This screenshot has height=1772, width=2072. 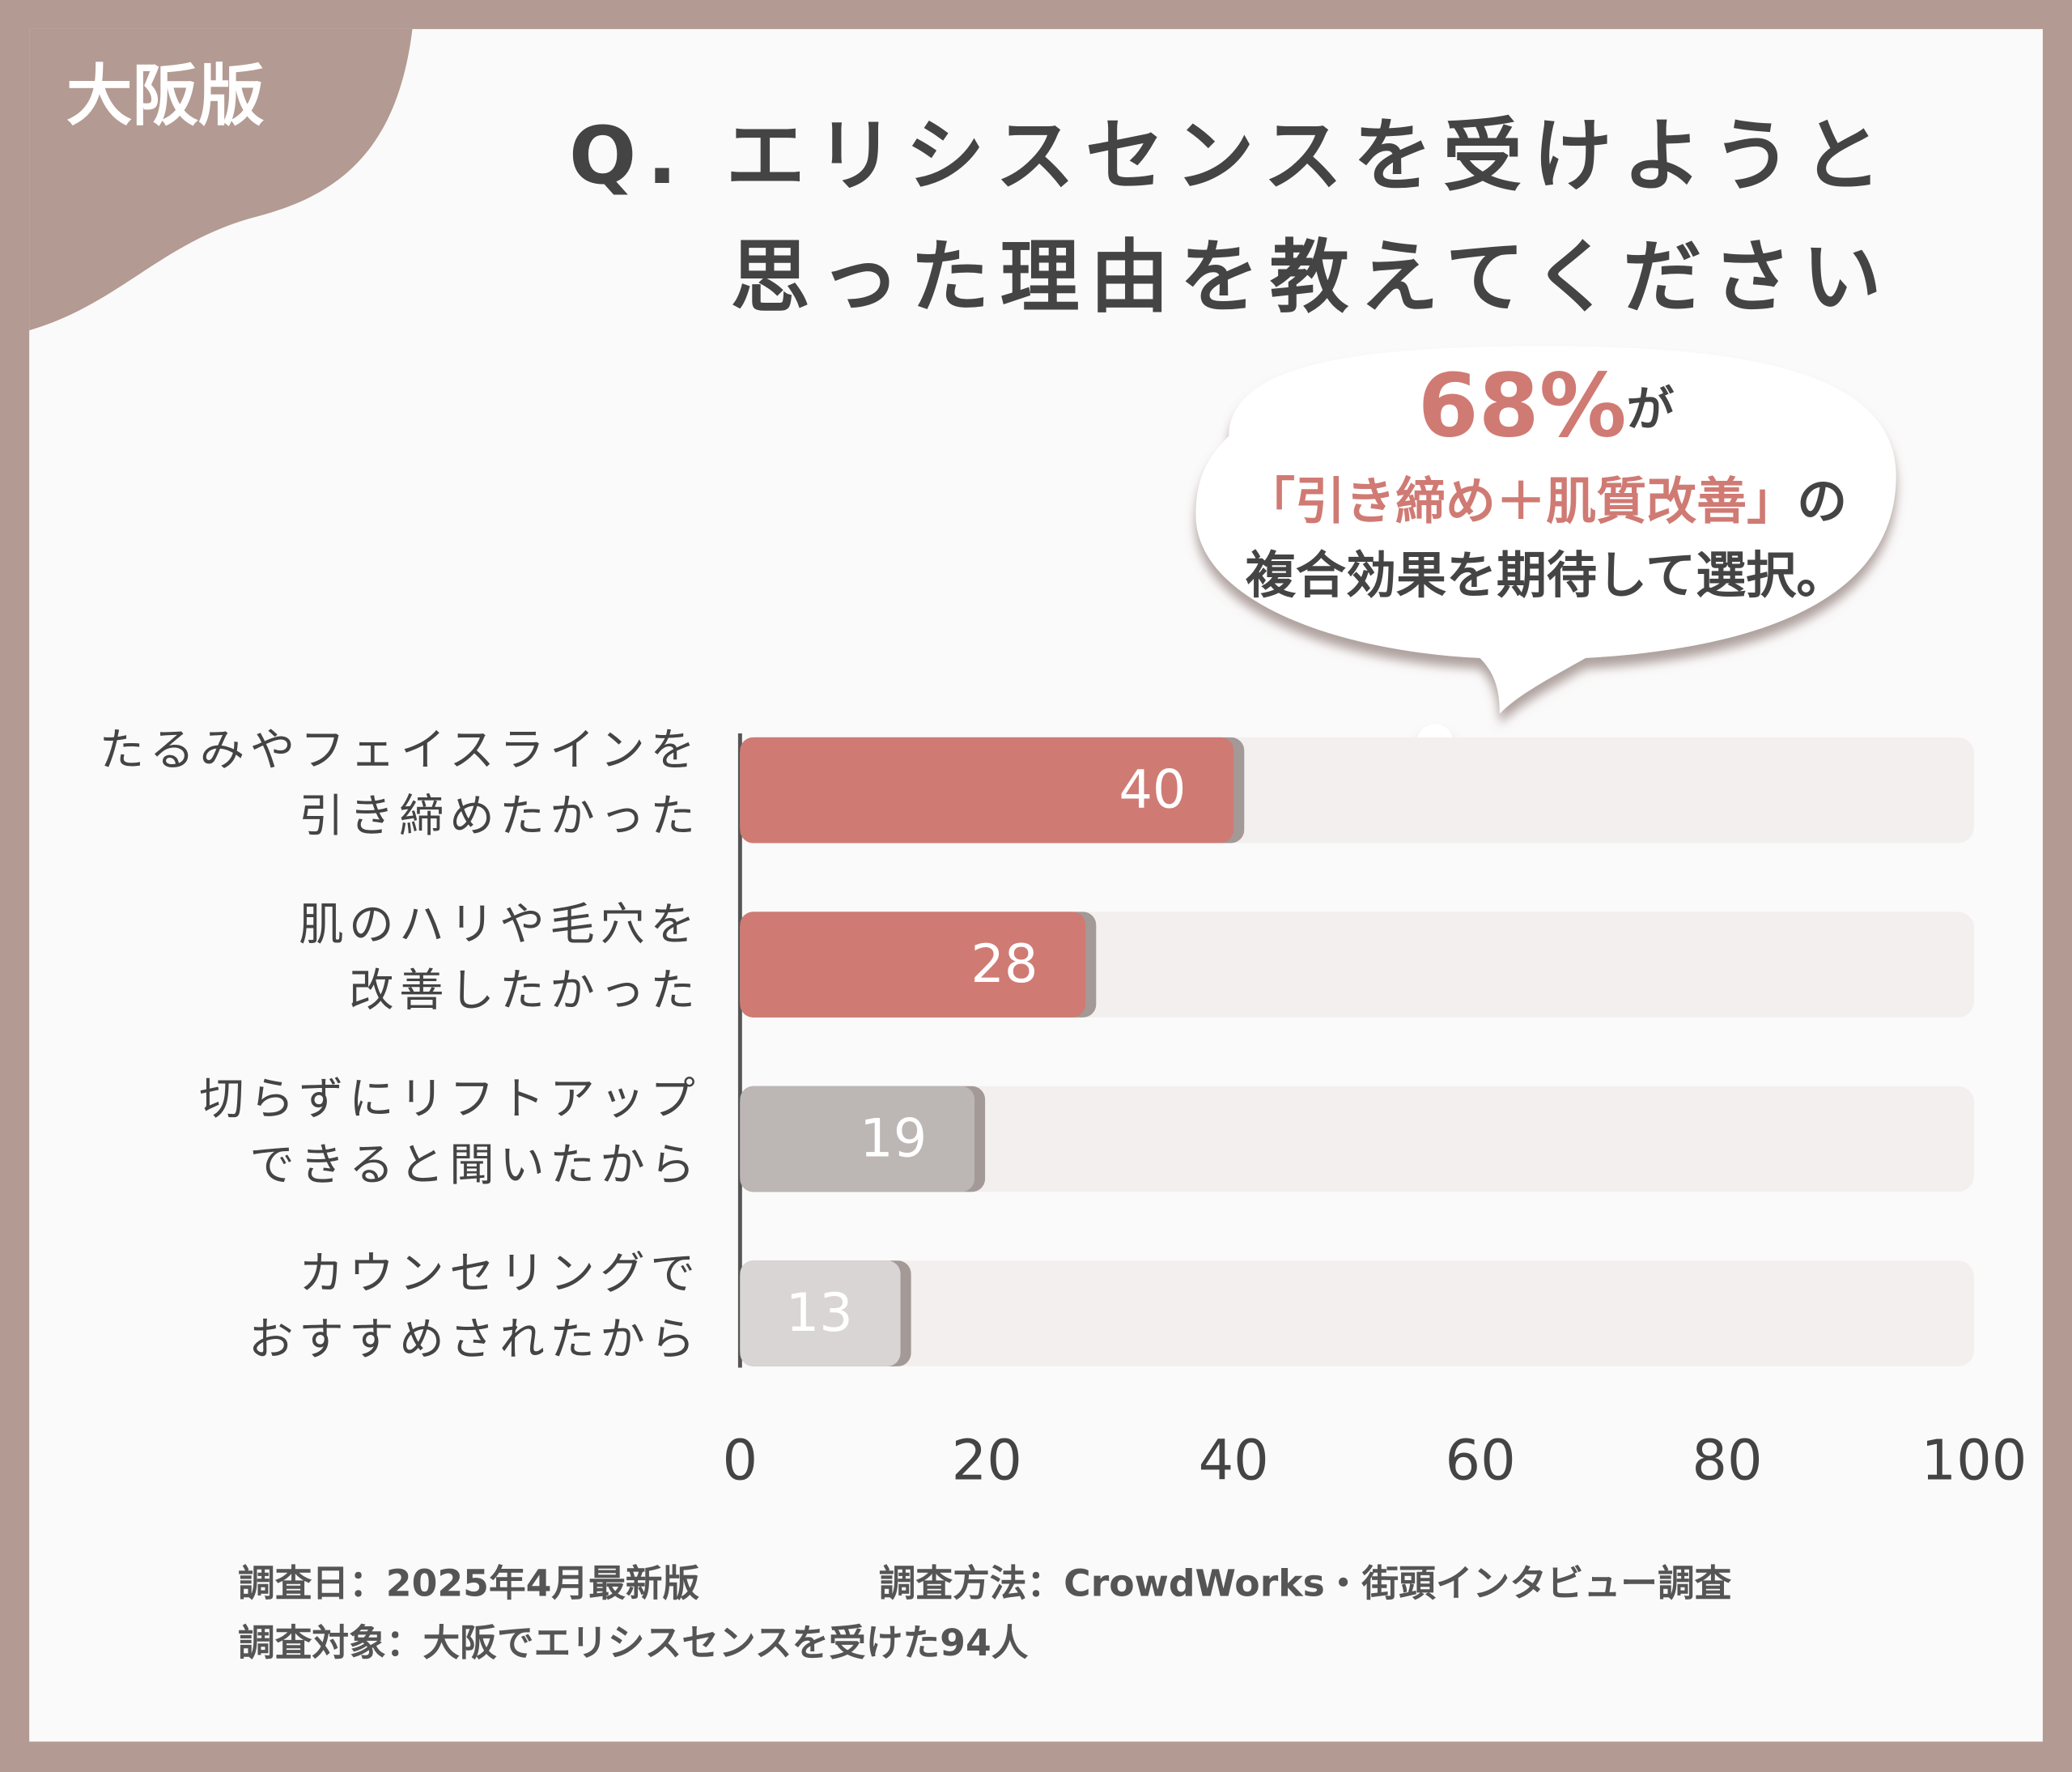 What do you see at coordinates (1004, 964) in the screenshot?
I see `value-label: 28` at bounding box center [1004, 964].